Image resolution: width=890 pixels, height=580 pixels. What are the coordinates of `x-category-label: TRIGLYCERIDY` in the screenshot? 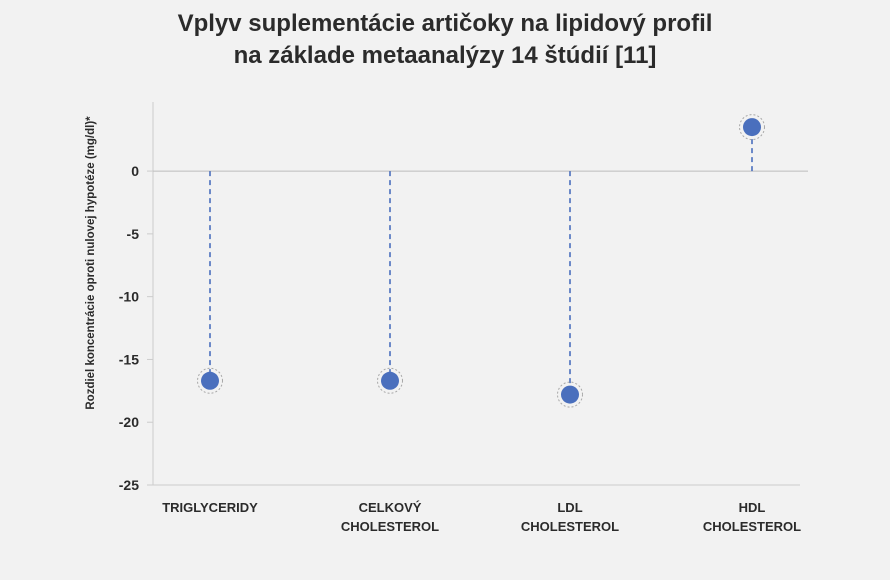 It's located at (210, 507).